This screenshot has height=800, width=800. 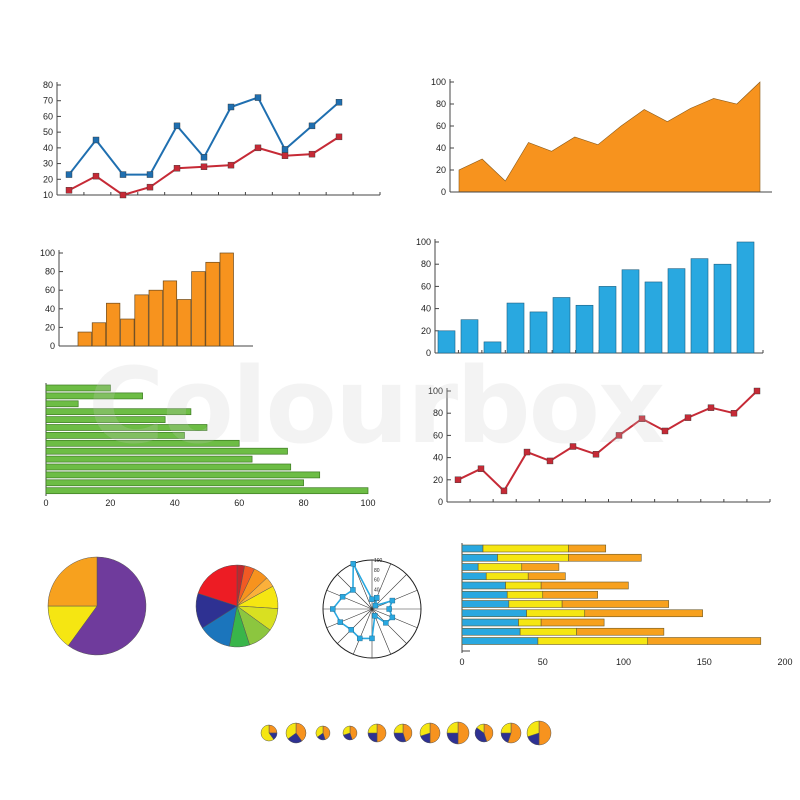 What do you see at coordinates (609, 137) in the screenshot?
I see `area-fill` at bounding box center [609, 137].